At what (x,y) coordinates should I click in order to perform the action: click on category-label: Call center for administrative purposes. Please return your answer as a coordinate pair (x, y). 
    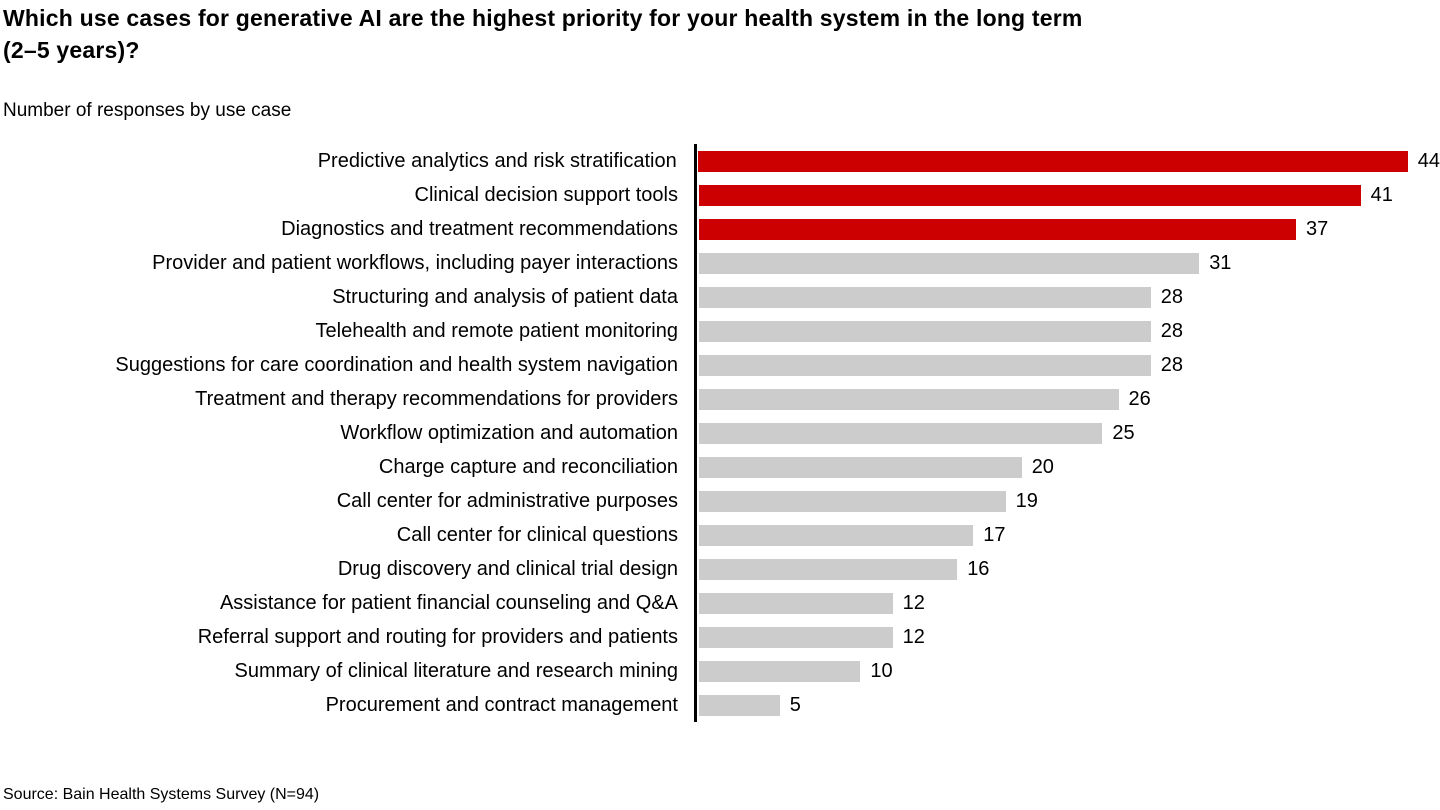
    Looking at the image, I should click on (507, 501).